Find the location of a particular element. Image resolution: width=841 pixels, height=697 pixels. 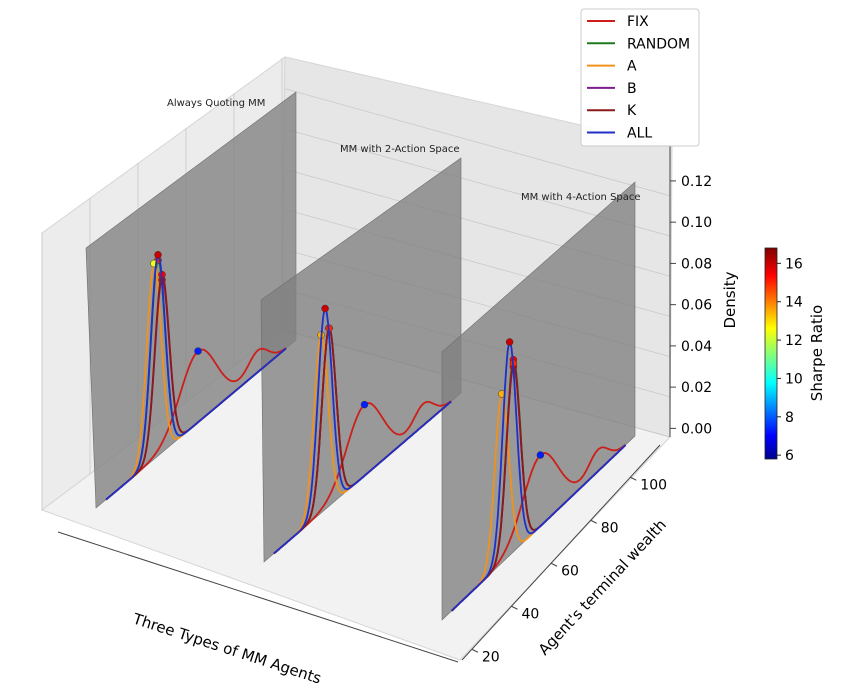

y-tick-label: 80 is located at coordinates (610, 528).